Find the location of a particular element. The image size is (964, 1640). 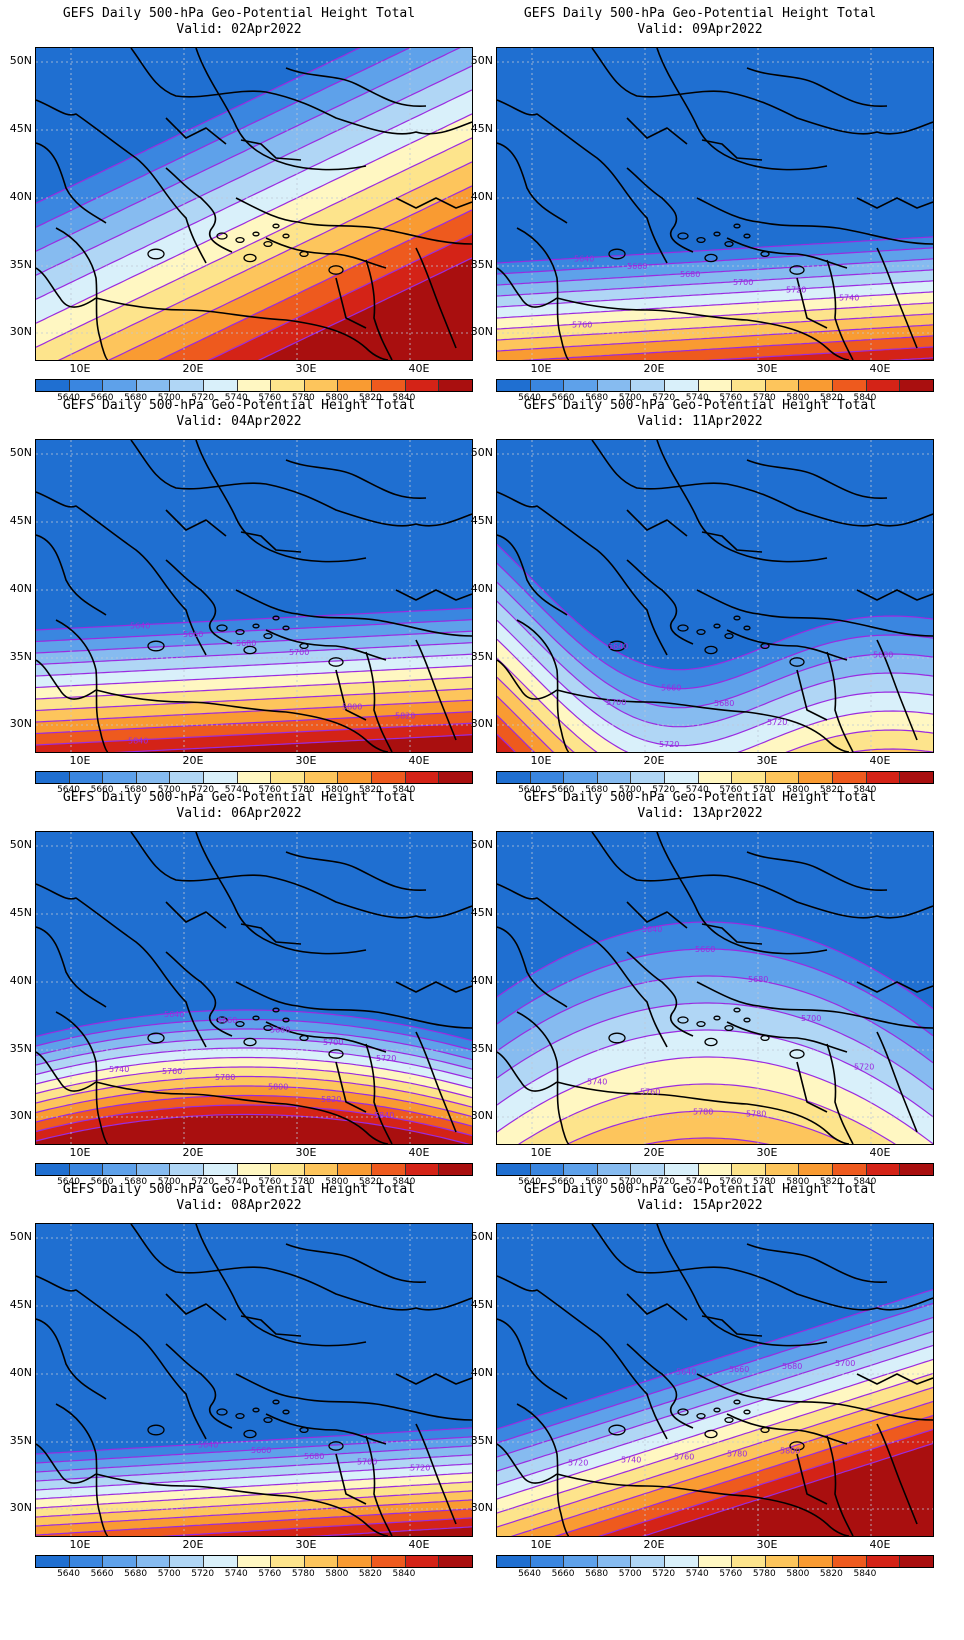

color-bar-label: 5700 is located at coordinates (169, 1182).